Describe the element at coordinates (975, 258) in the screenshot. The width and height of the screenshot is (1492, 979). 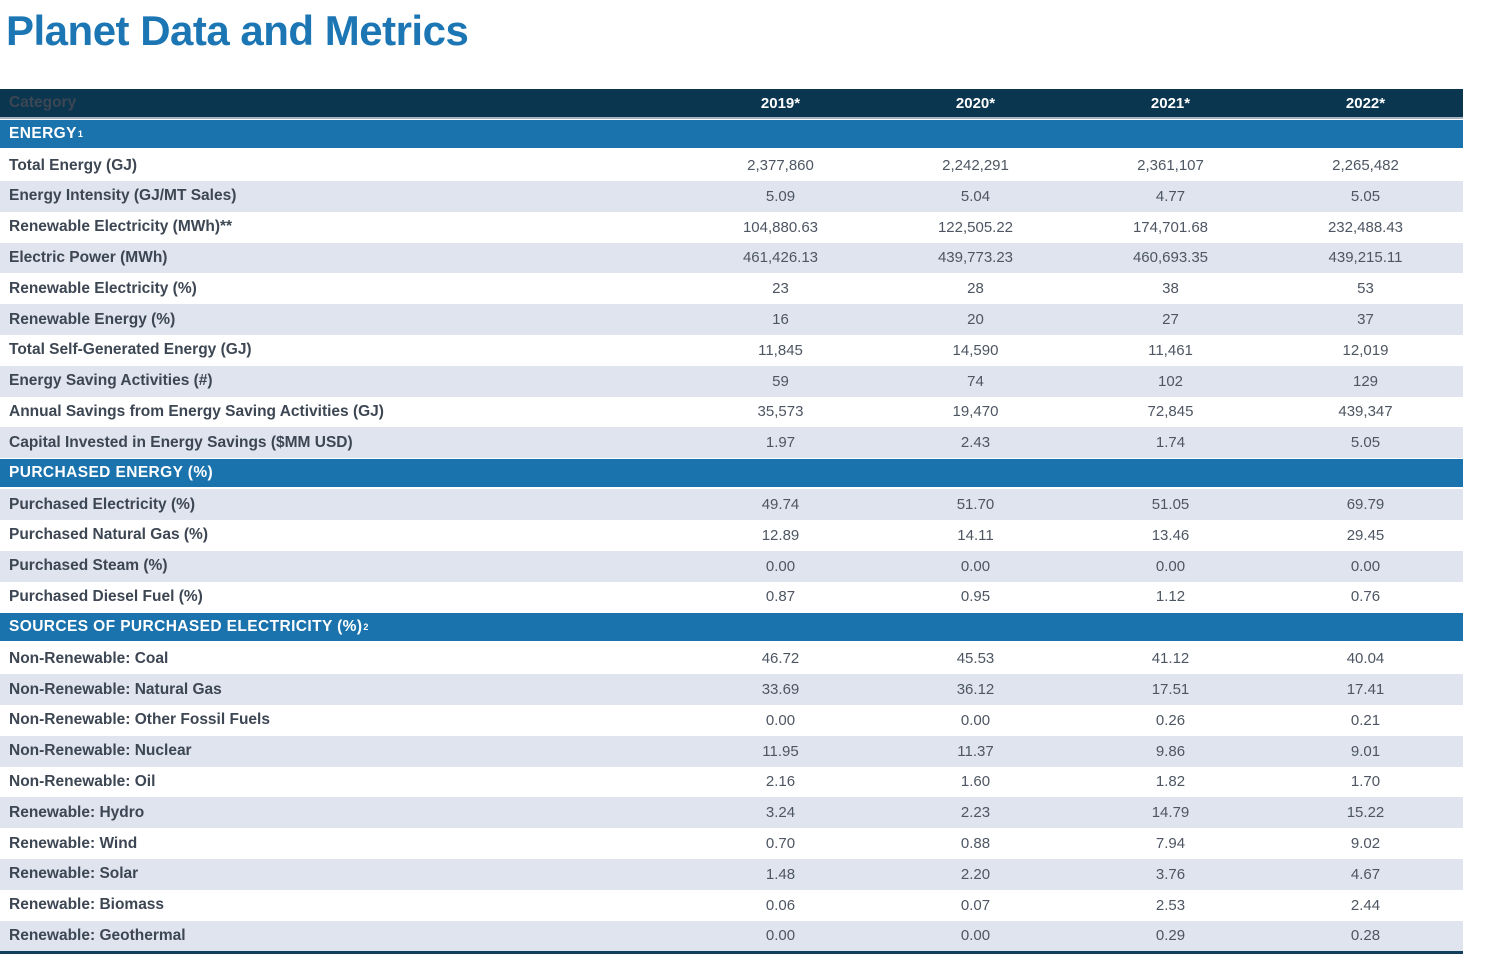
I see `cell-value: 439,773.23` at that location.